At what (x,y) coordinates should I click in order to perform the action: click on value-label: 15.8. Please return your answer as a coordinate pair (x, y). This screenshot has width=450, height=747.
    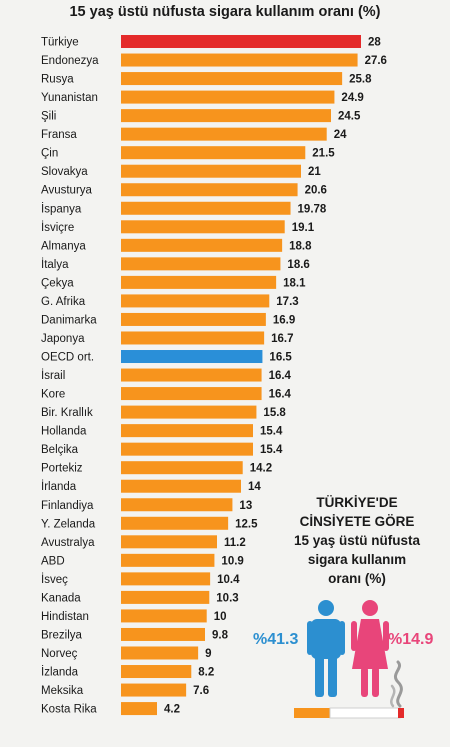
    Looking at the image, I should click on (274, 413).